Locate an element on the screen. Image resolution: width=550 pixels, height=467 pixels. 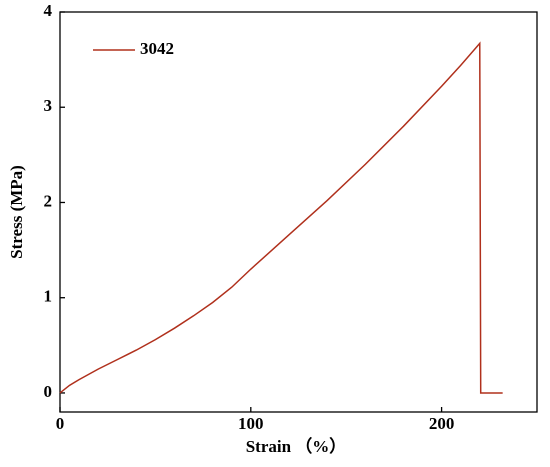
legend-label: 3042 is located at coordinates (157, 48).